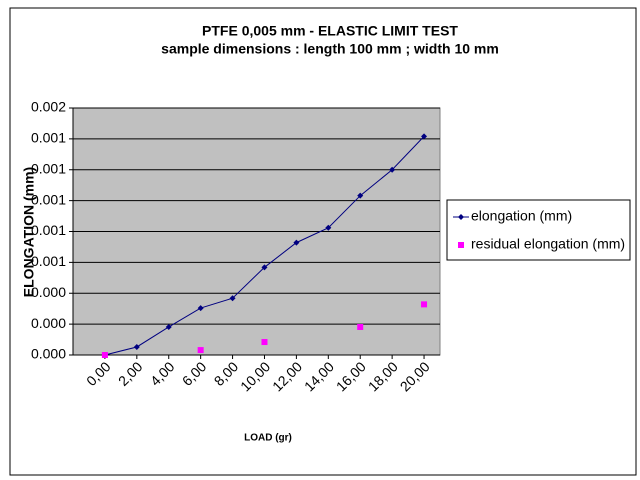  What do you see at coordinates (29, 232) in the screenshot?
I see `y-axis-label: ELONGATION (mm)` at bounding box center [29, 232].